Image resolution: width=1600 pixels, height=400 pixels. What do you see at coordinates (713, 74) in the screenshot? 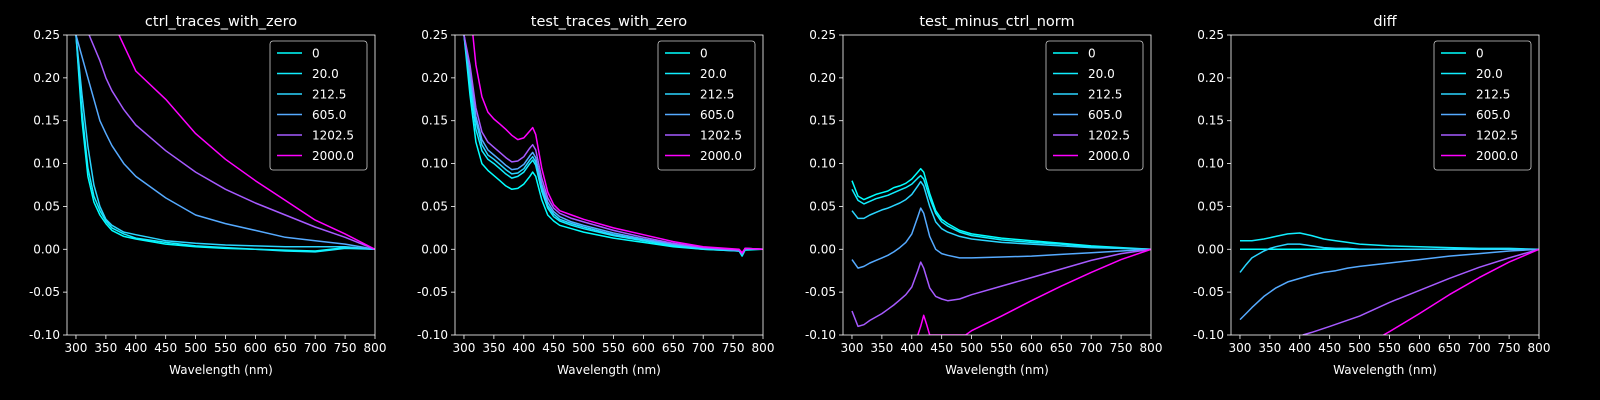
I see `legend-label: 20.0` at bounding box center [713, 74].